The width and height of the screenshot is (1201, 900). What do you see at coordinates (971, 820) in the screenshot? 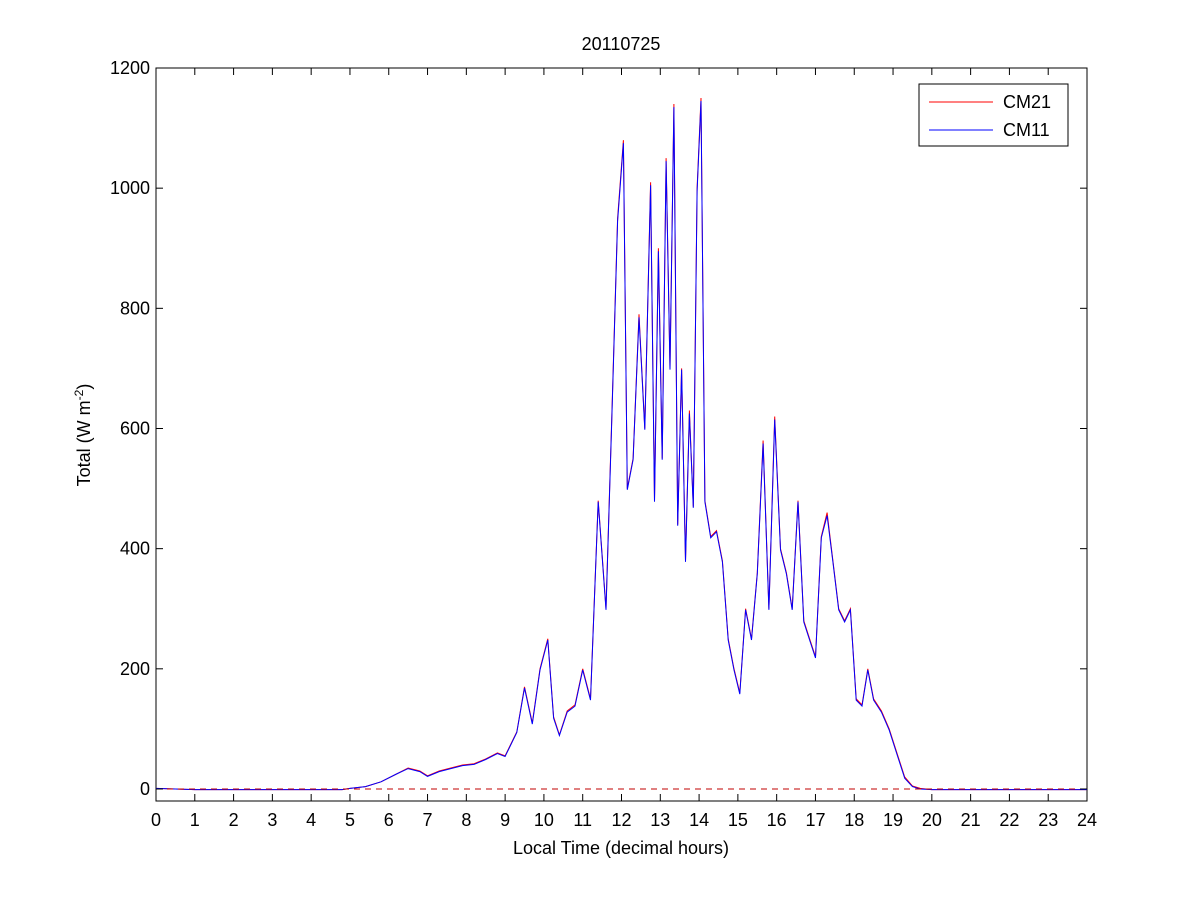
I see `x-tick-label: 21` at bounding box center [971, 820].